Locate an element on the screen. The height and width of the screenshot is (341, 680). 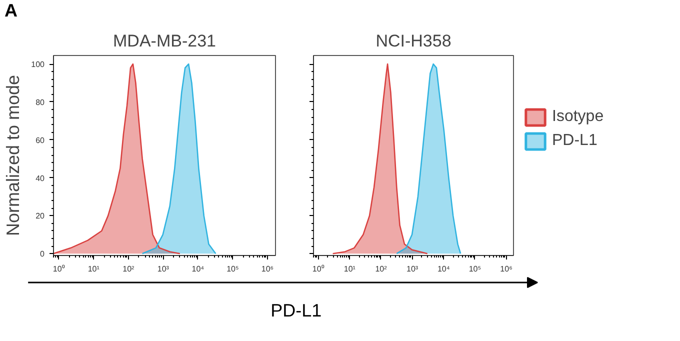
y-tick-label: 20 is located at coordinates (41, 216).